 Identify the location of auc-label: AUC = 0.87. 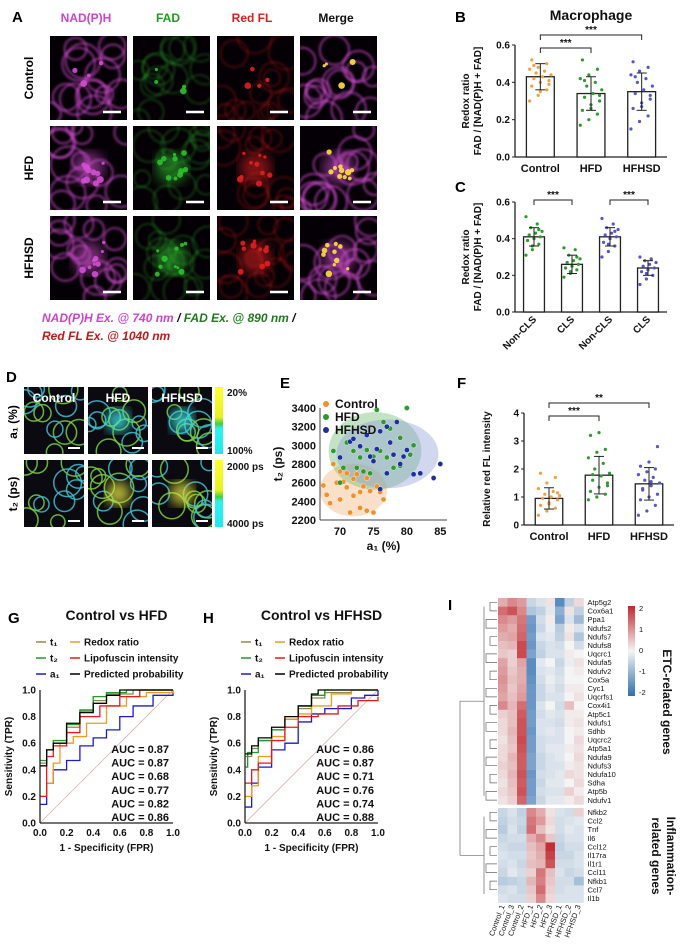
(140, 750).